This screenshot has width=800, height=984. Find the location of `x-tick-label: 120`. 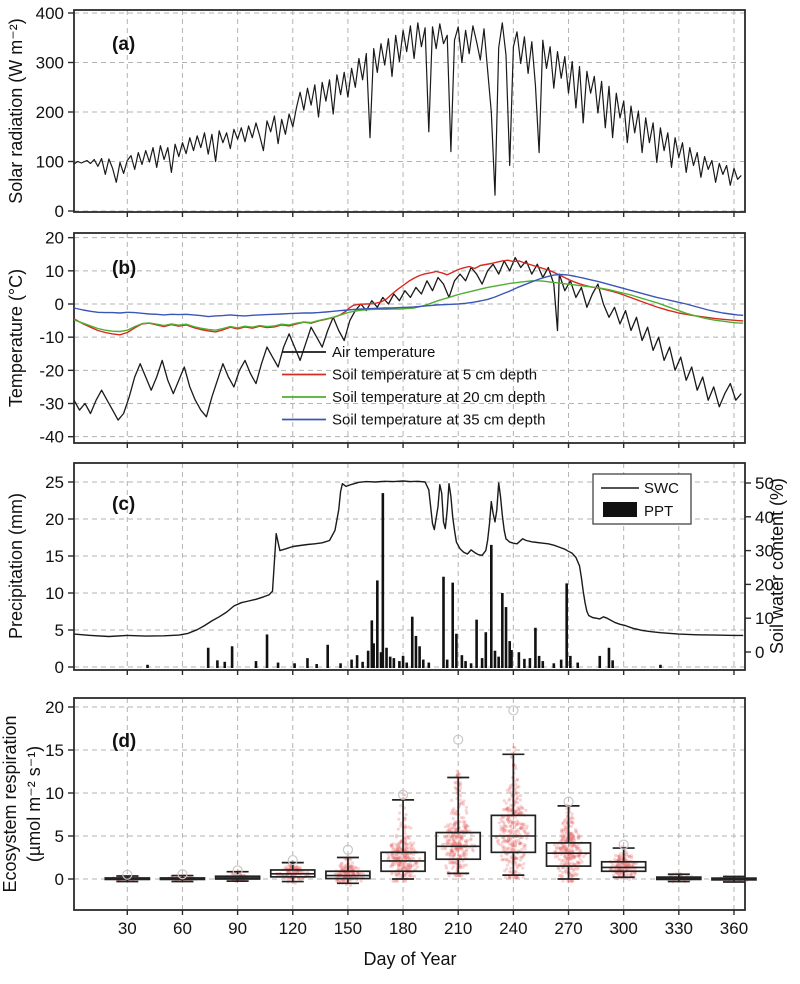

x-tick-label: 120 is located at coordinates (293, 928).